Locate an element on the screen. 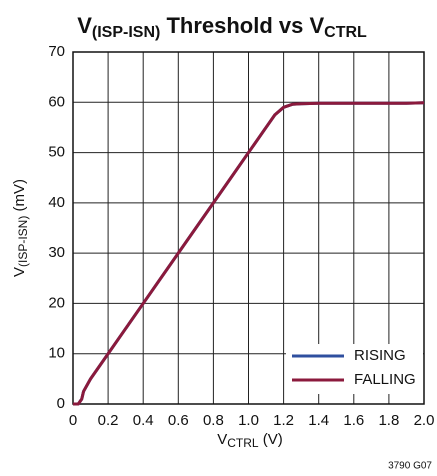  y-tick-label: 60 is located at coordinates (56, 101).